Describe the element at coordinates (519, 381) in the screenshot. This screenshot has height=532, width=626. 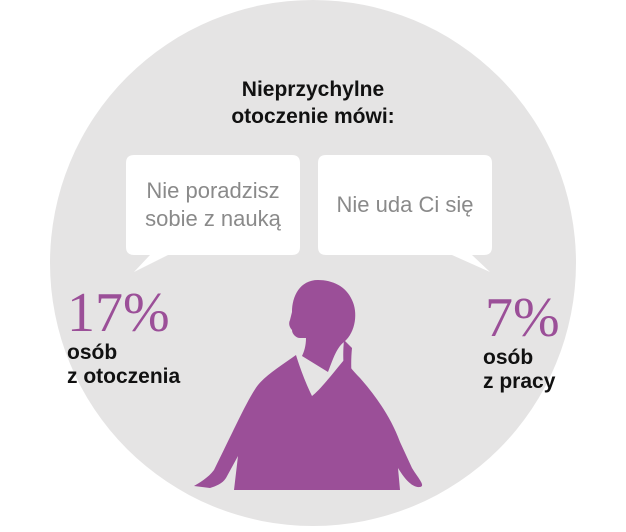
I see `stat-right-label-line-2: z pracy` at that location.